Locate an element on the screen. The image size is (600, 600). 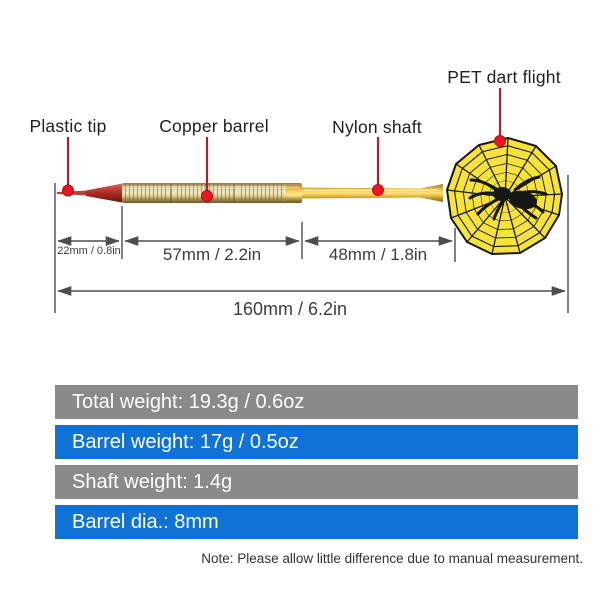
dimension-total-value: 160mm / 6.2in is located at coordinates (290, 309).